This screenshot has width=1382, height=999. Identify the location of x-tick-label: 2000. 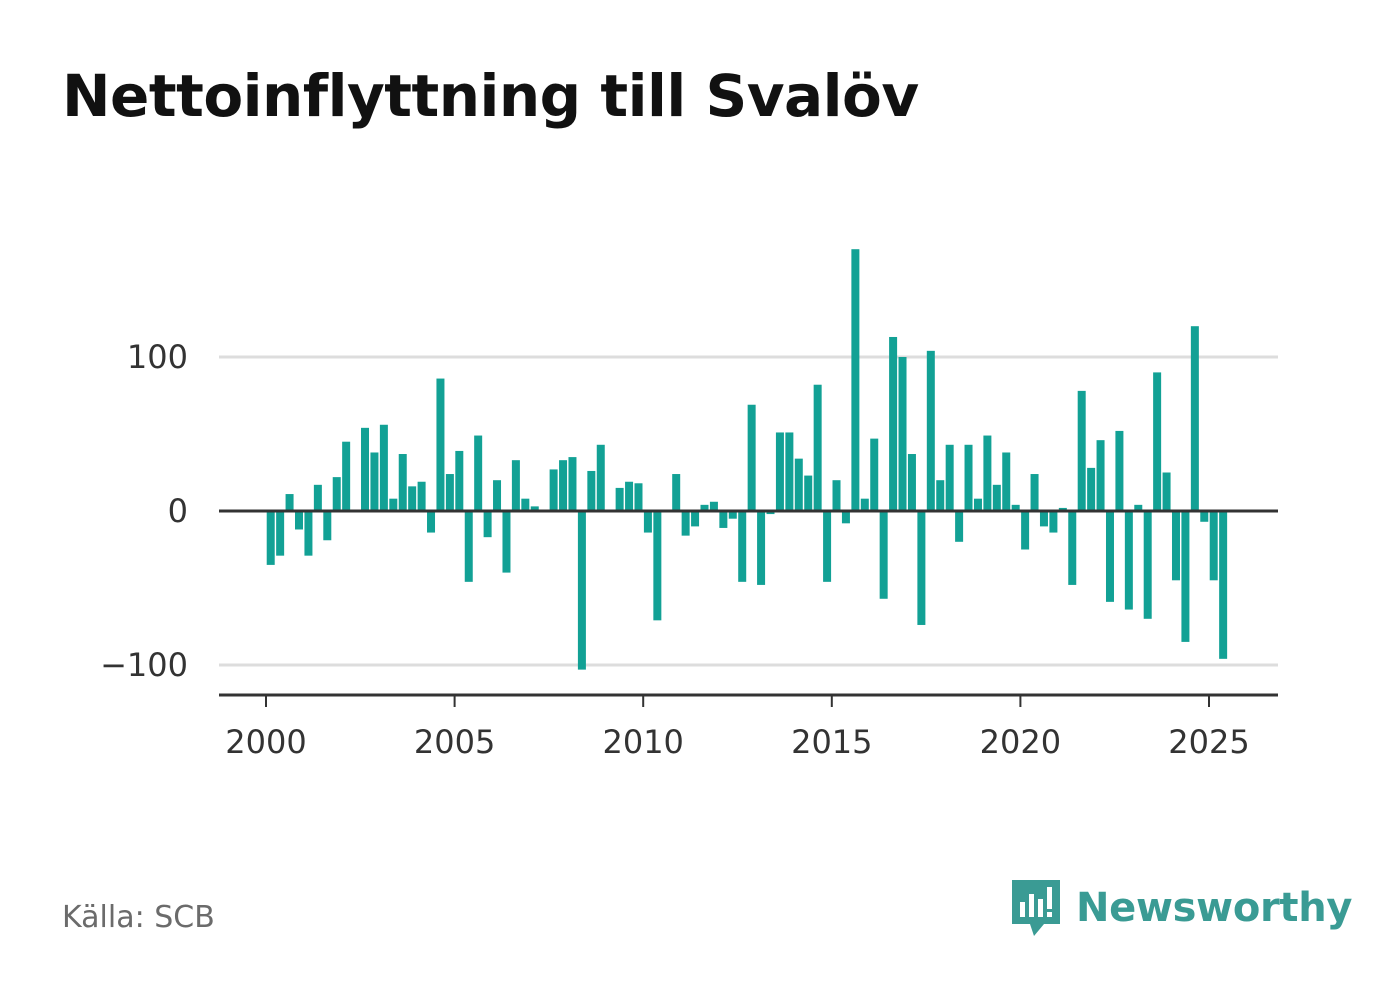
(265, 742).